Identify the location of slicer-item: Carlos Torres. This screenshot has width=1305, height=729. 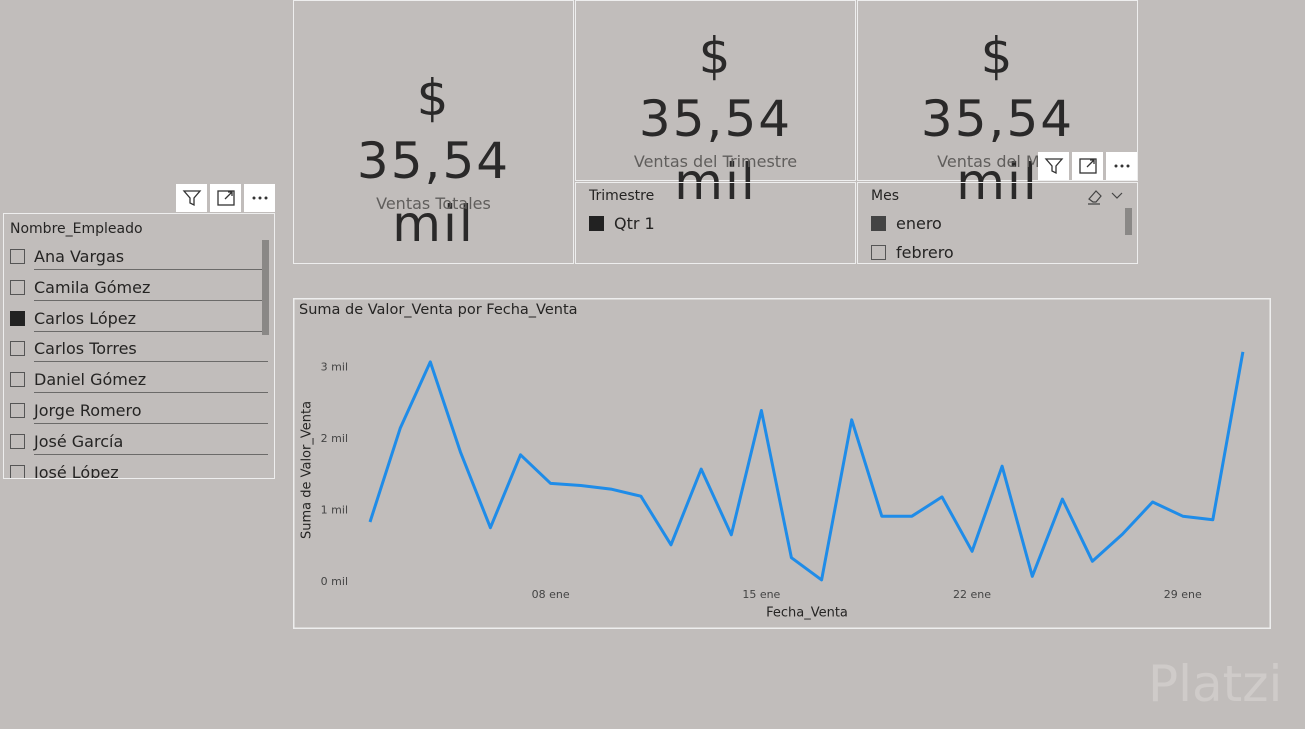
(136, 351).